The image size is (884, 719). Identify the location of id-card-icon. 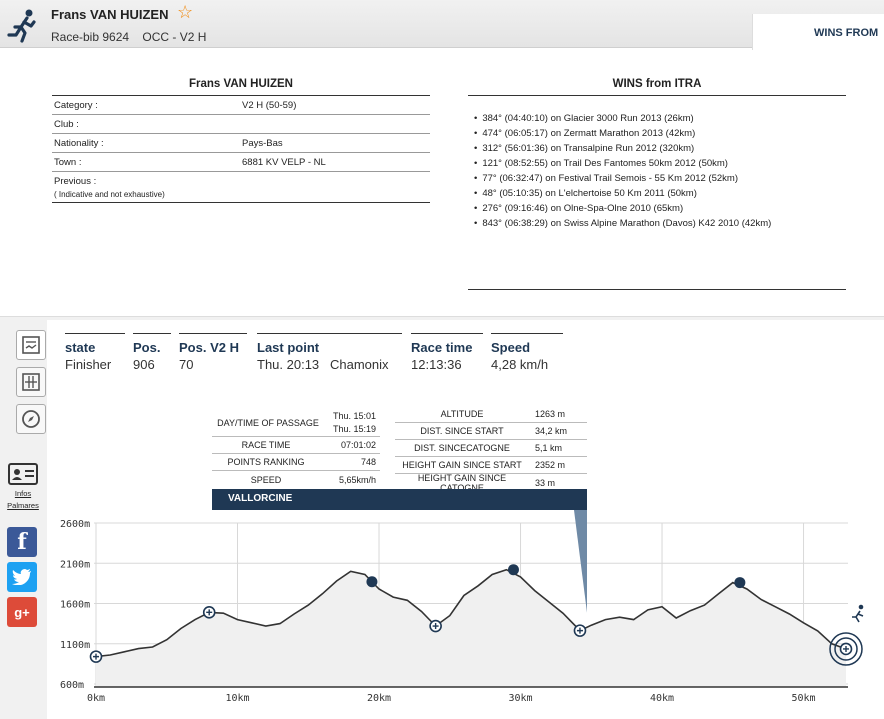
(23, 474).